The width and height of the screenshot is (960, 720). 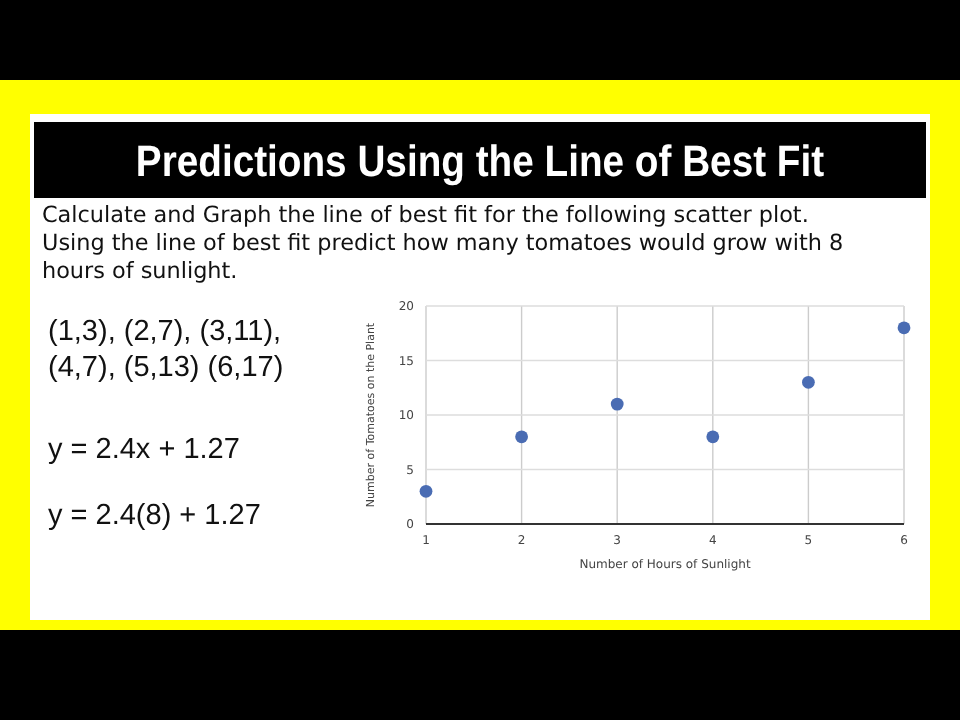 What do you see at coordinates (165, 332) in the screenshot?
I see `text: (1,3), (2,7), (3,11),` at bounding box center [165, 332].